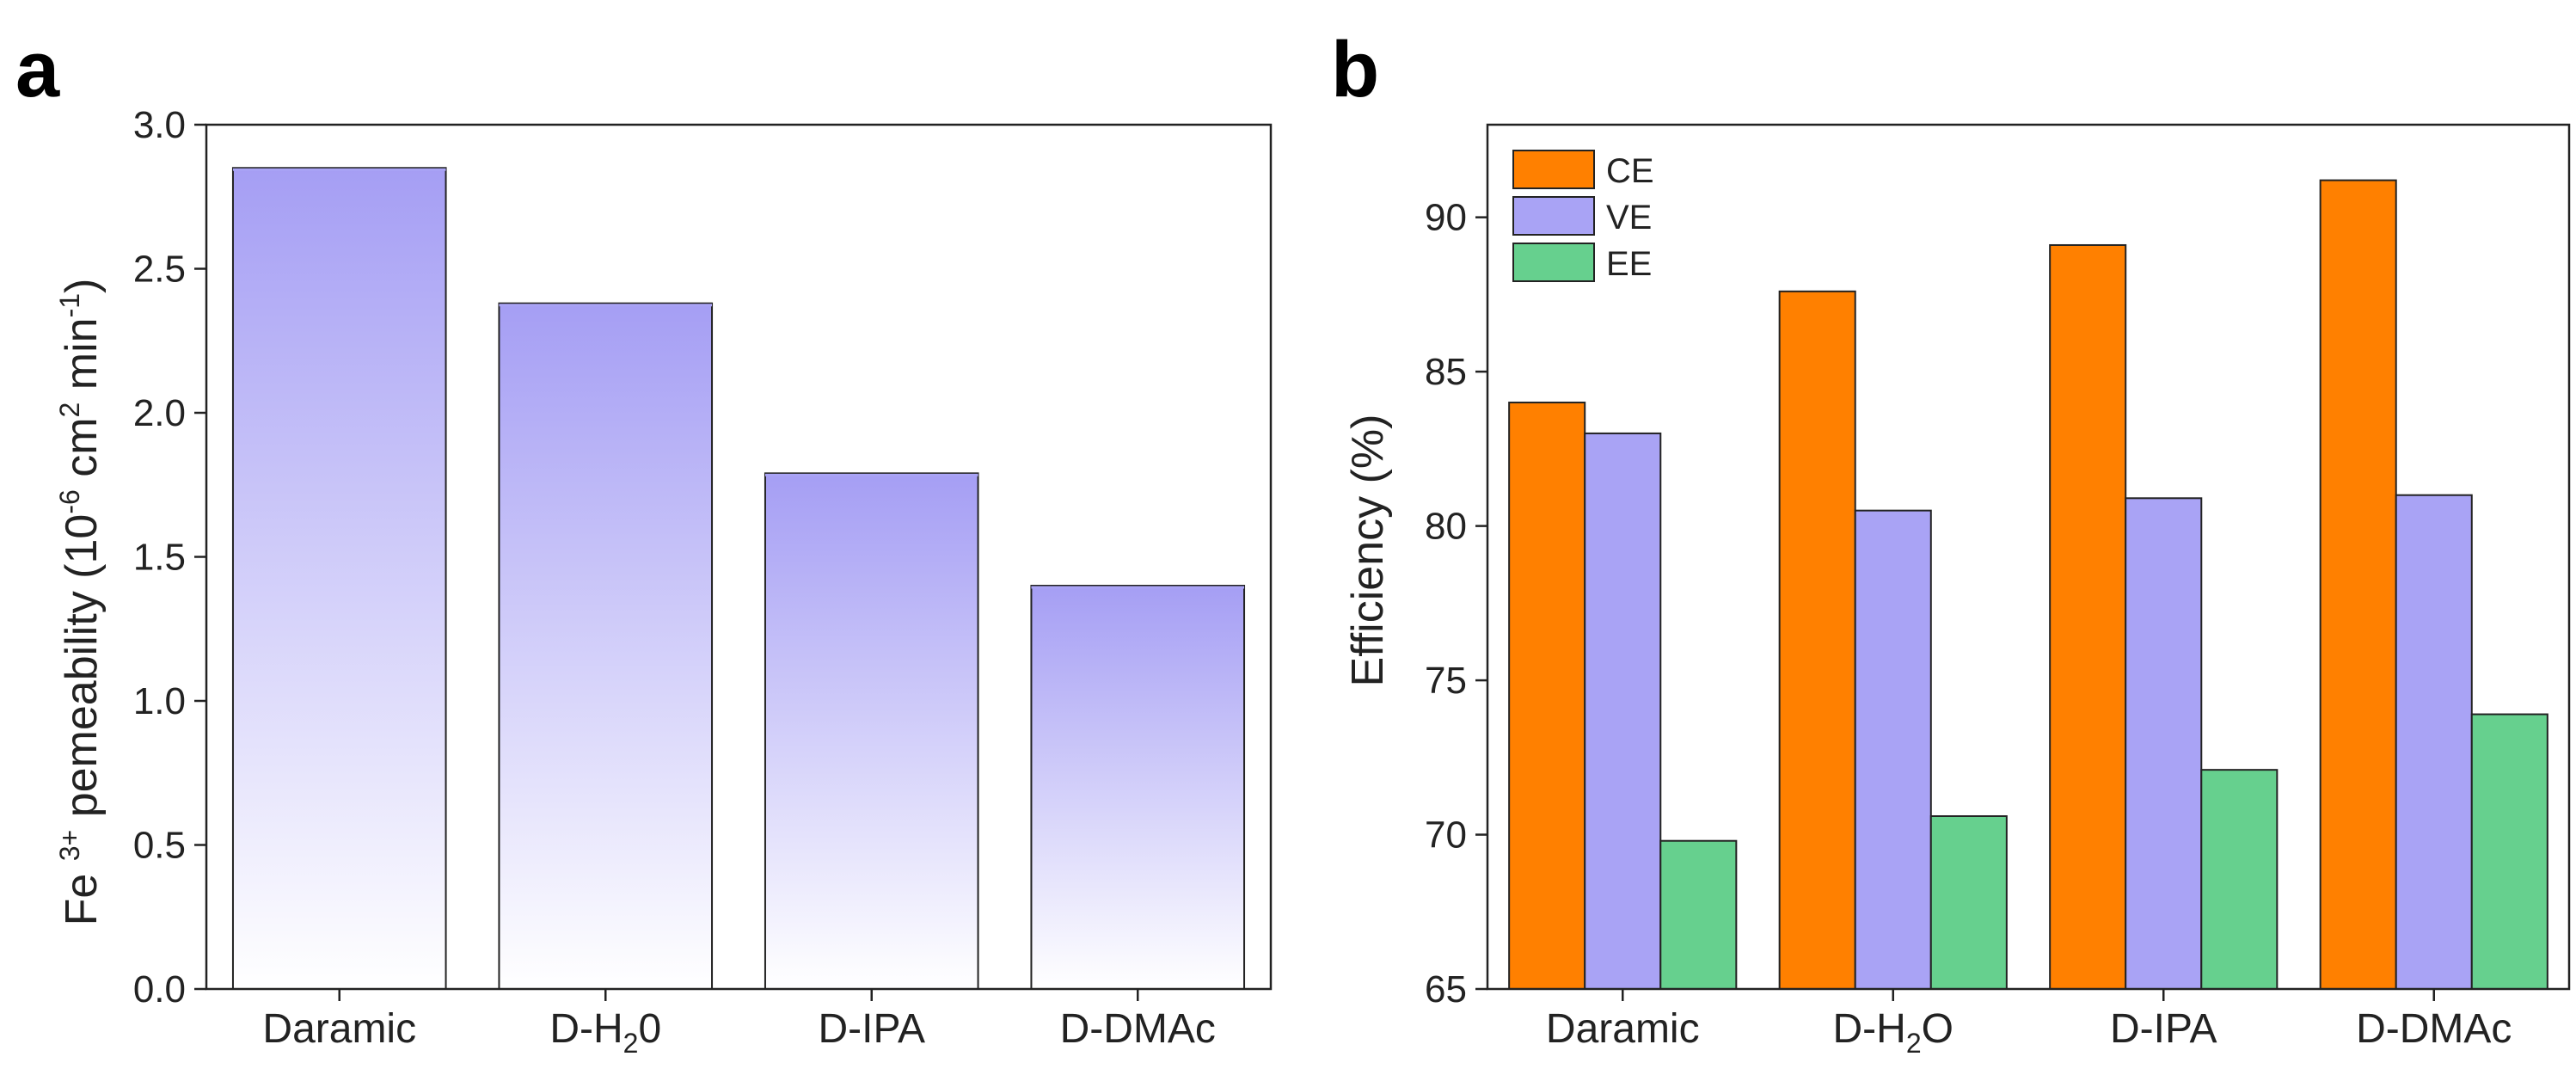 This screenshot has height=1075, width=2576. I want to click on panel-b-y-tick-label: 70, so click(1446, 836).